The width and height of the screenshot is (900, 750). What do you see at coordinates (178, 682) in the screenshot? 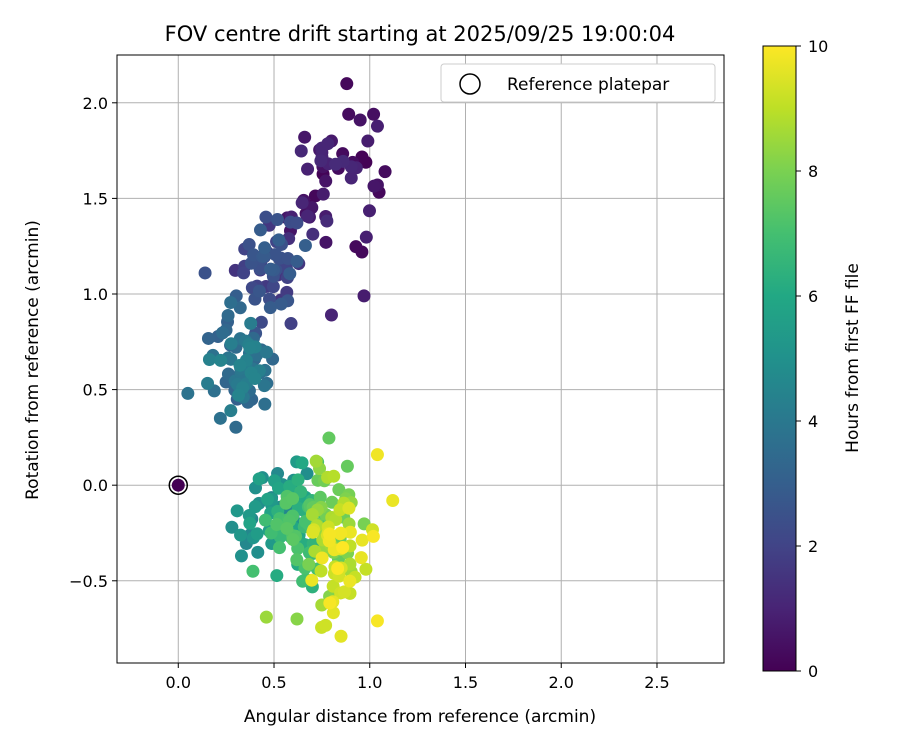
I see `x-tick-label: 0.0` at bounding box center [178, 682].